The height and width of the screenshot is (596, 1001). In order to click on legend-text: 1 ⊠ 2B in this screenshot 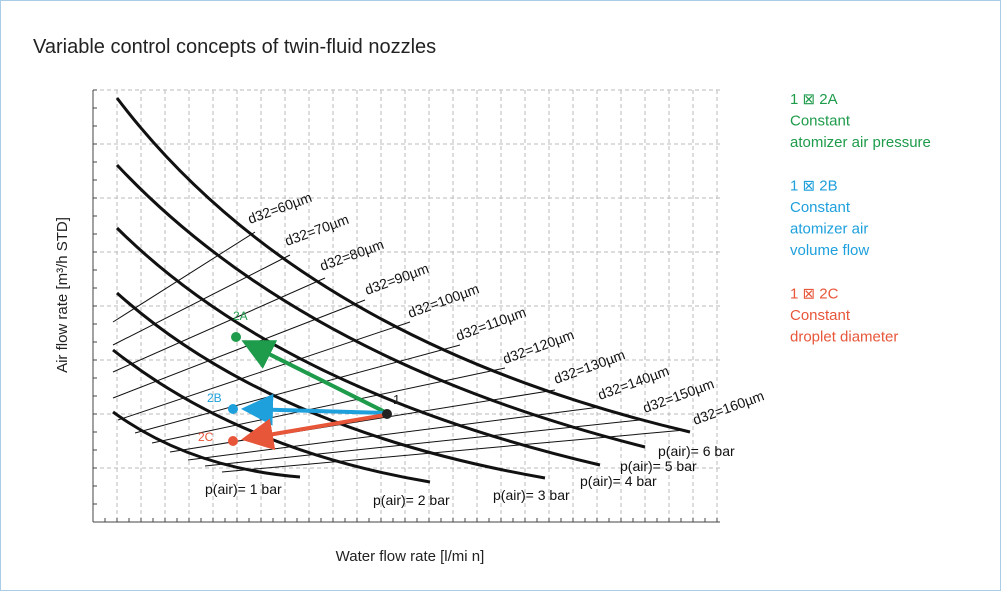, I will do `click(814, 186)`.